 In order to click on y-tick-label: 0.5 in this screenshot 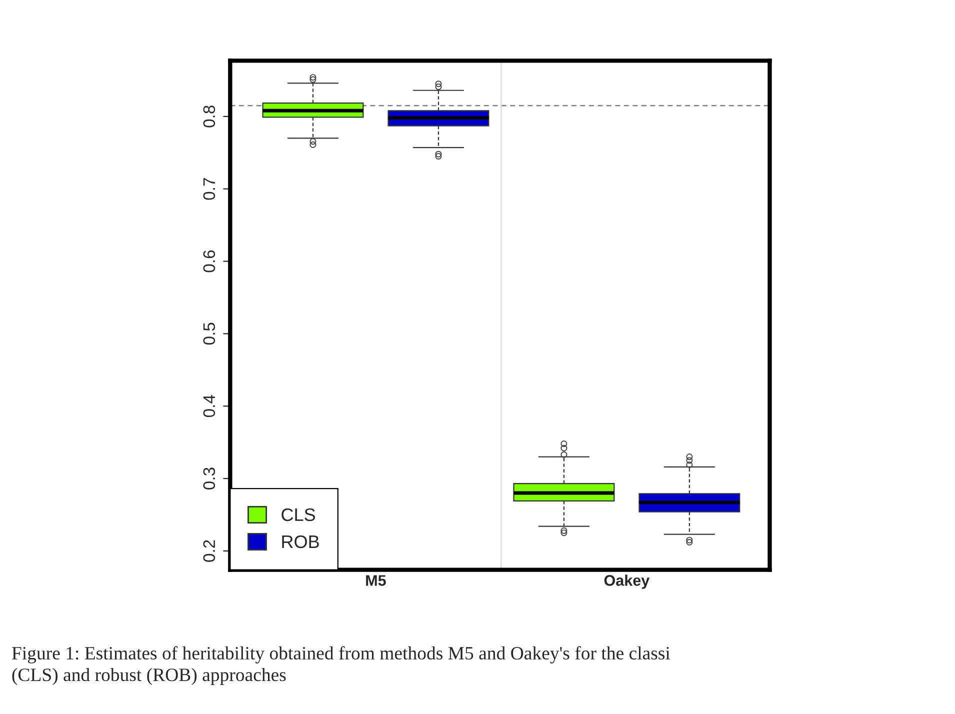, I will do `click(209, 333)`.